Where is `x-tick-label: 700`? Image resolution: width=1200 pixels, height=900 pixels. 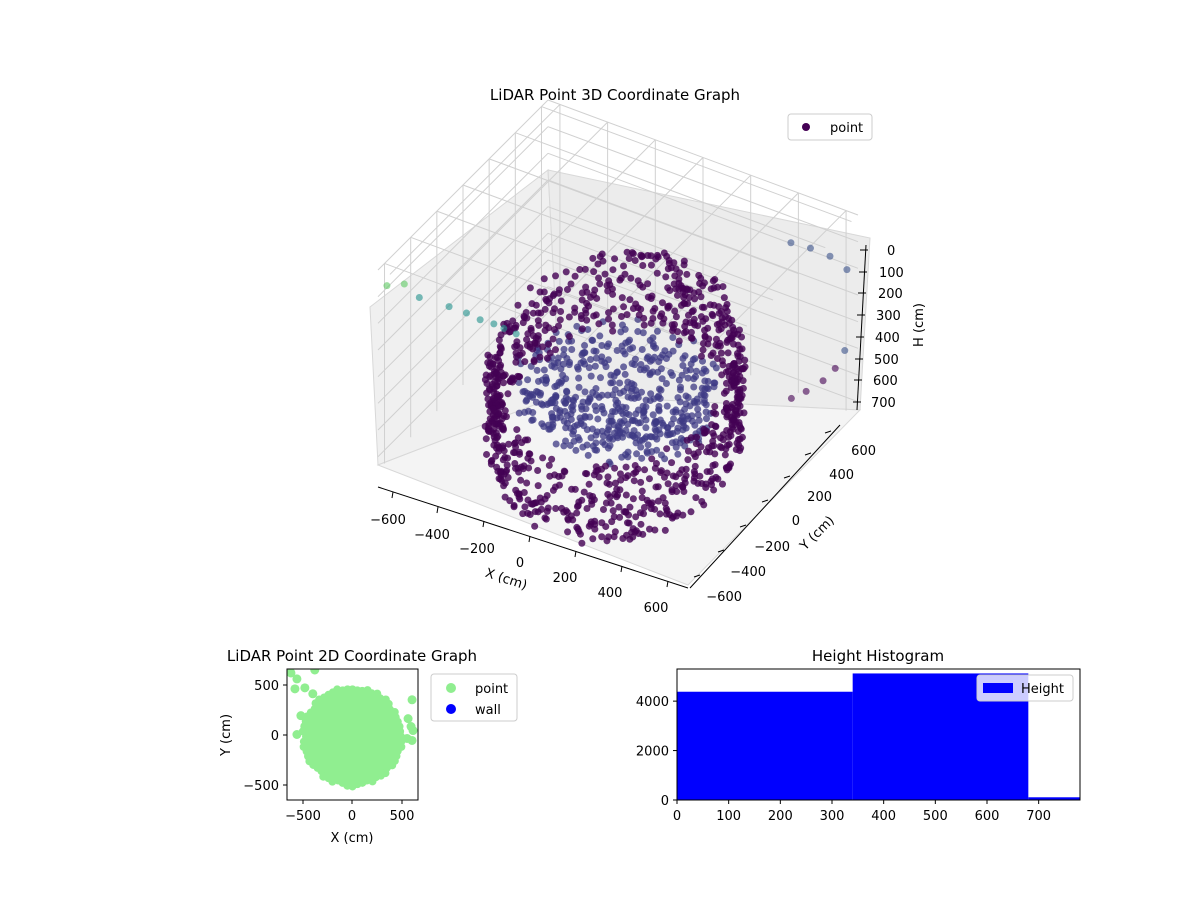
x-tick-label: 700 is located at coordinates (1038, 816).